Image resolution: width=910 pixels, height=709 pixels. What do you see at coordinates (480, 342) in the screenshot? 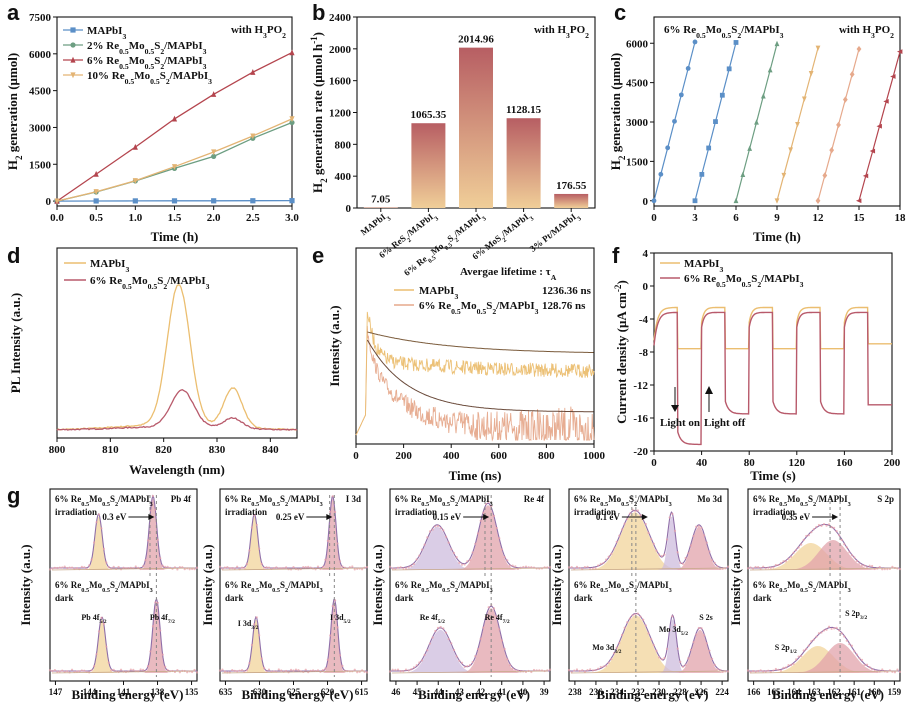
I see `panel-e-fit-line` at bounding box center [480, 342].